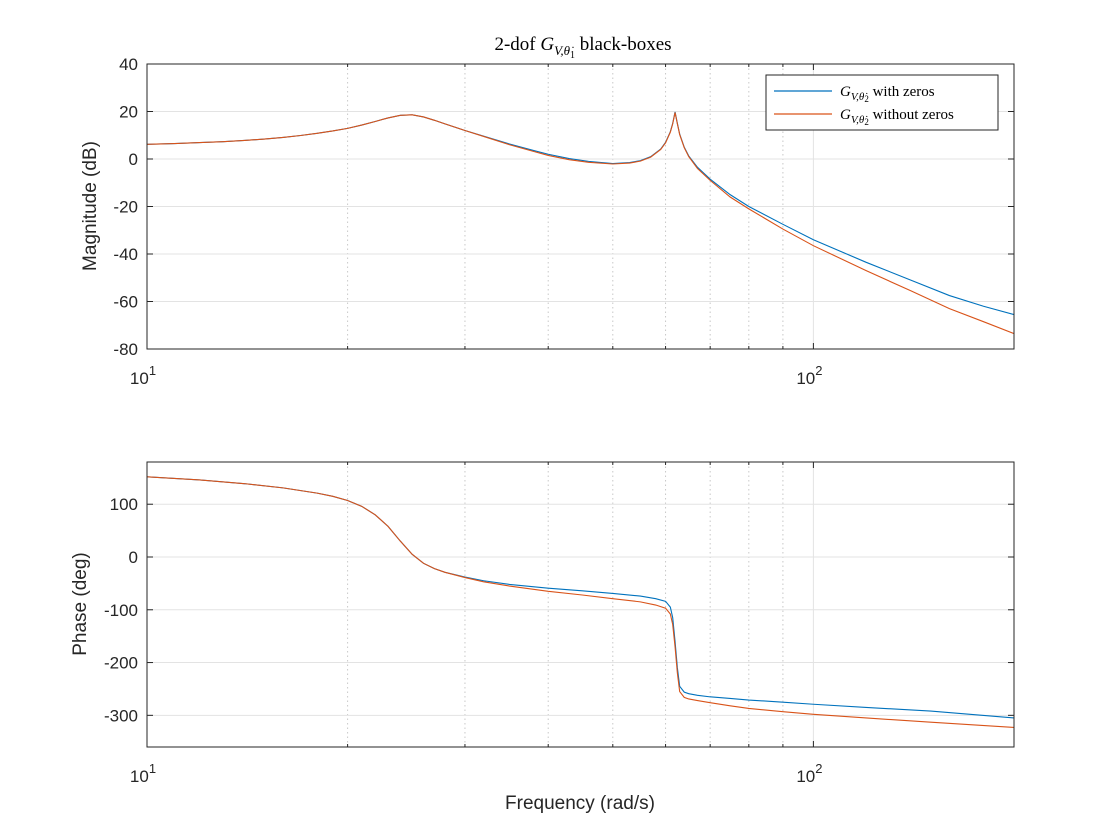 This screenshot has width=1120, height=840. What do you see at coordinates (80, 604) in the screenshot?
I see `phase-ylabel: Phase (deg)` at bounding box center [80, 604].